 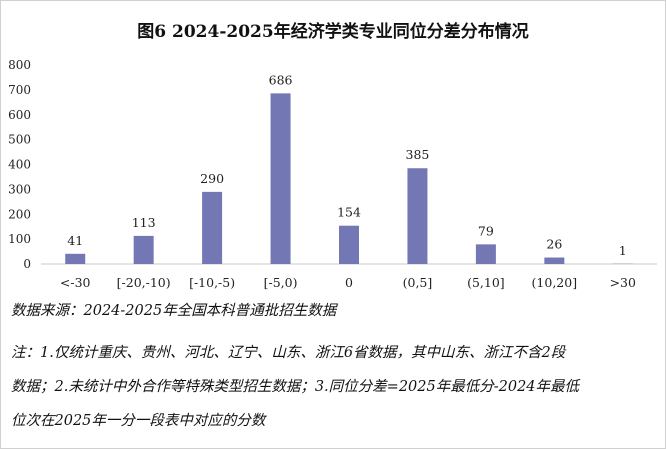 What do you see at coordinates (27, 264) in the screenshot?
I see `y-tick-label: 0` at bounding box center [27, 264].